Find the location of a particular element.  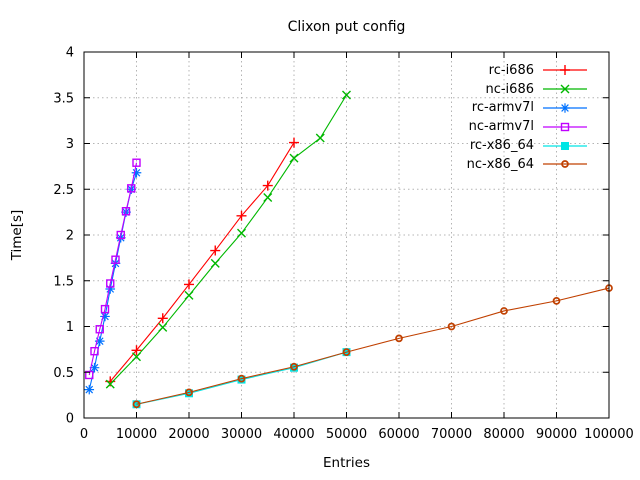

y-tick-label: 3.5 is located at coordinates (63, 98).